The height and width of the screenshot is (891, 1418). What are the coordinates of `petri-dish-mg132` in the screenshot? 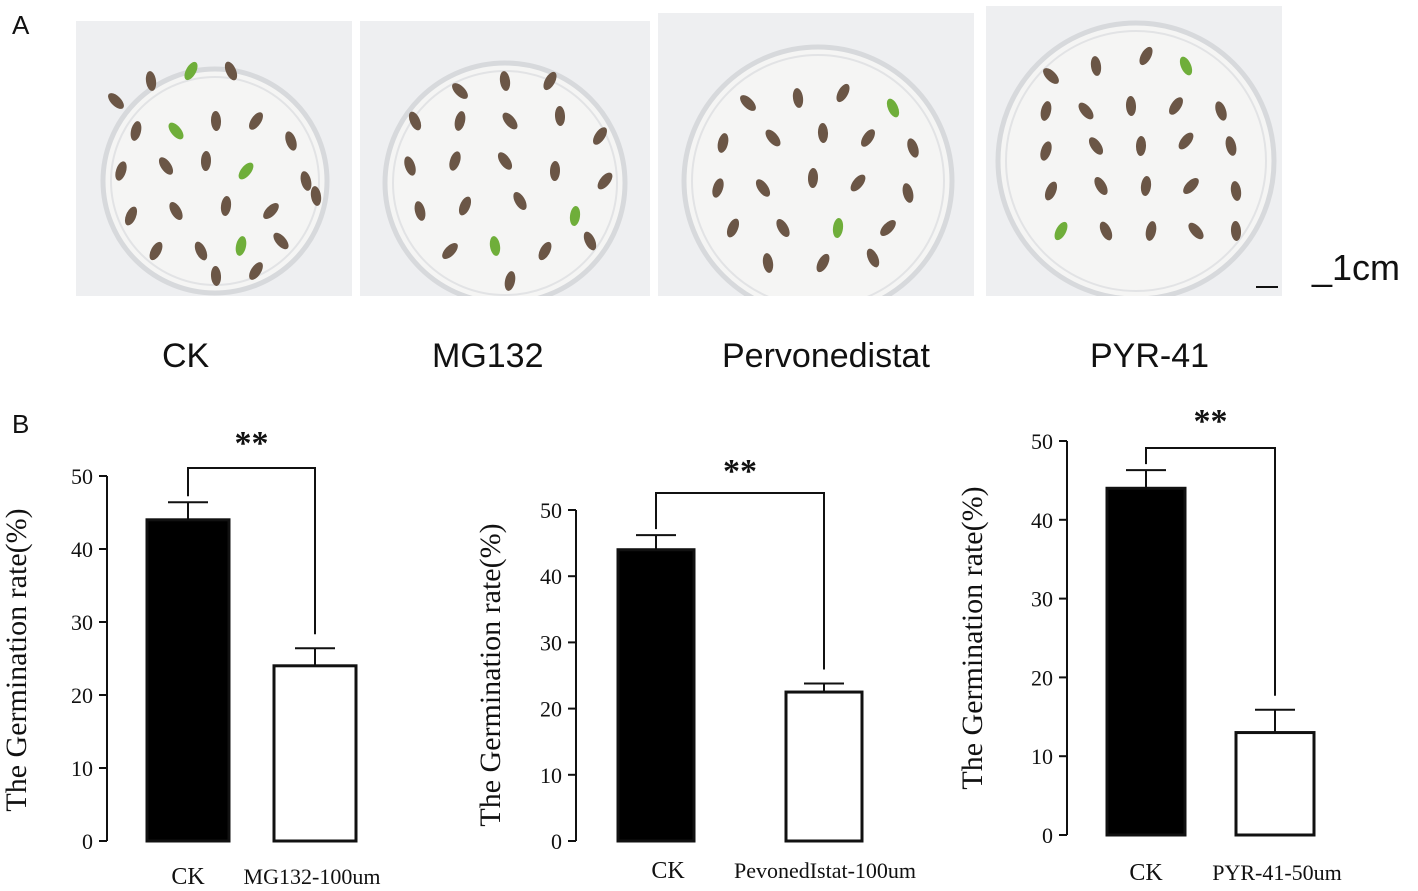 It's located at (505, 178).